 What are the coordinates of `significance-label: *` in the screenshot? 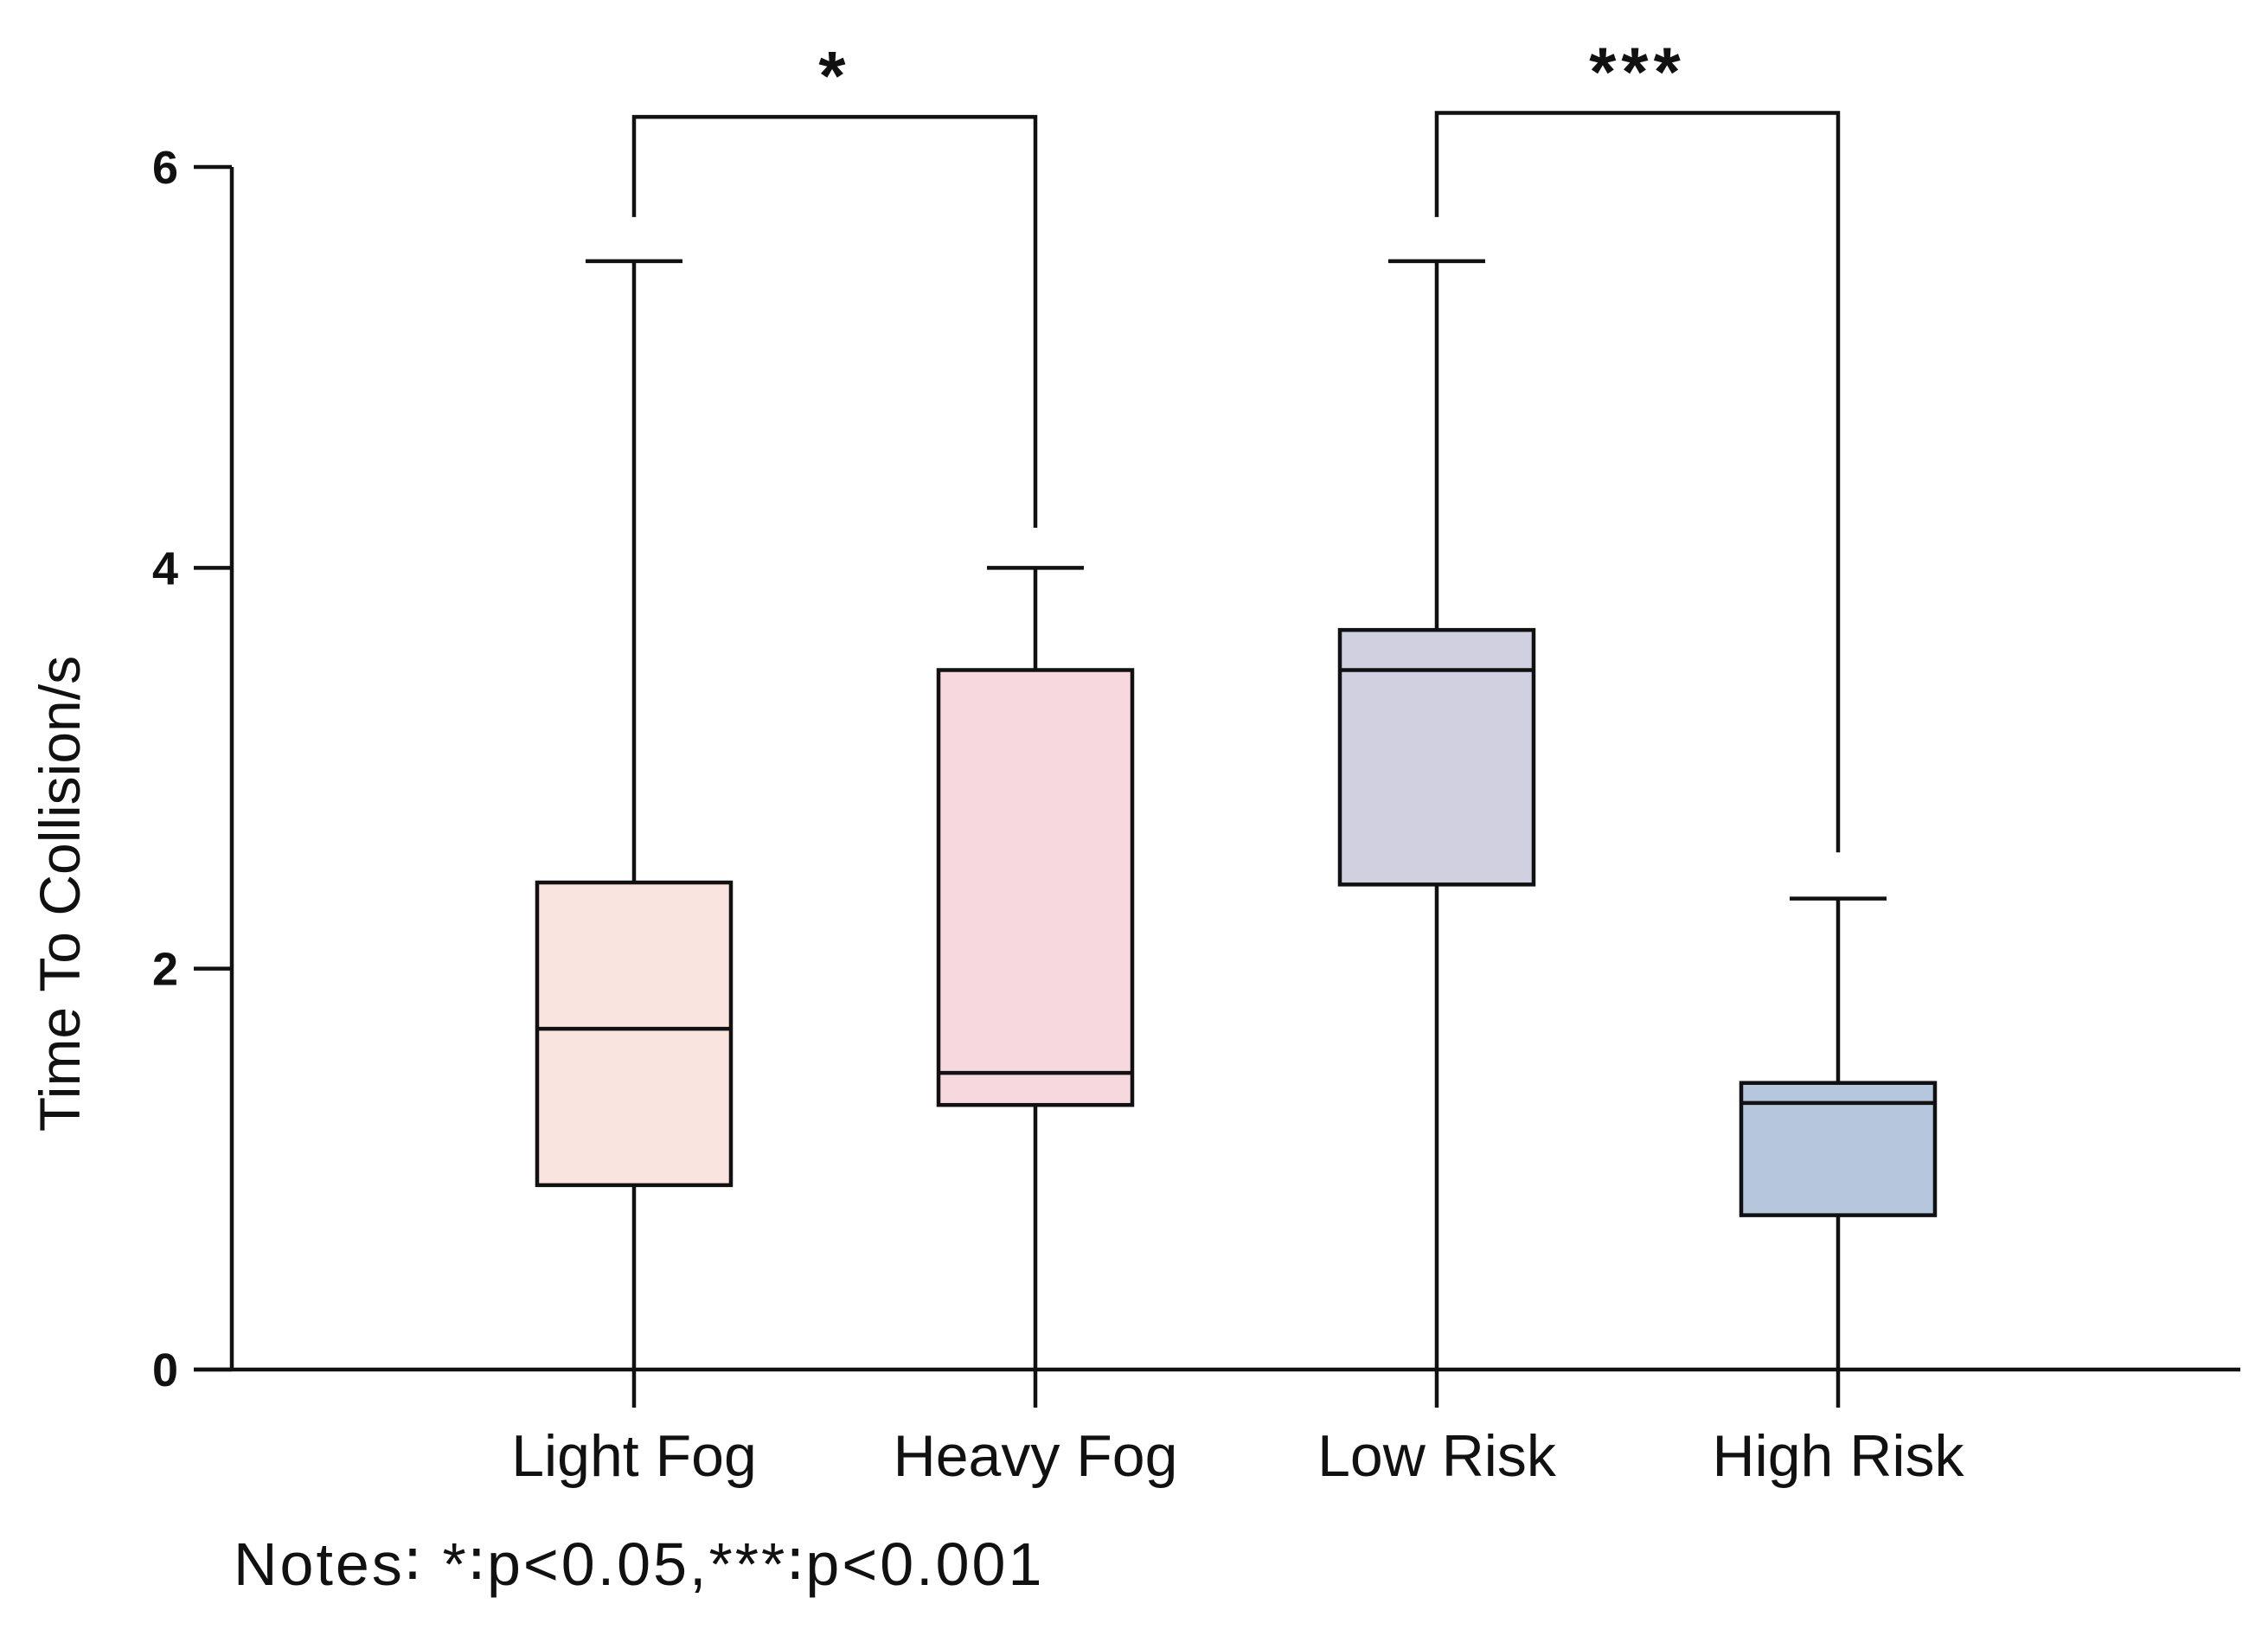 It's located at (834, 75).